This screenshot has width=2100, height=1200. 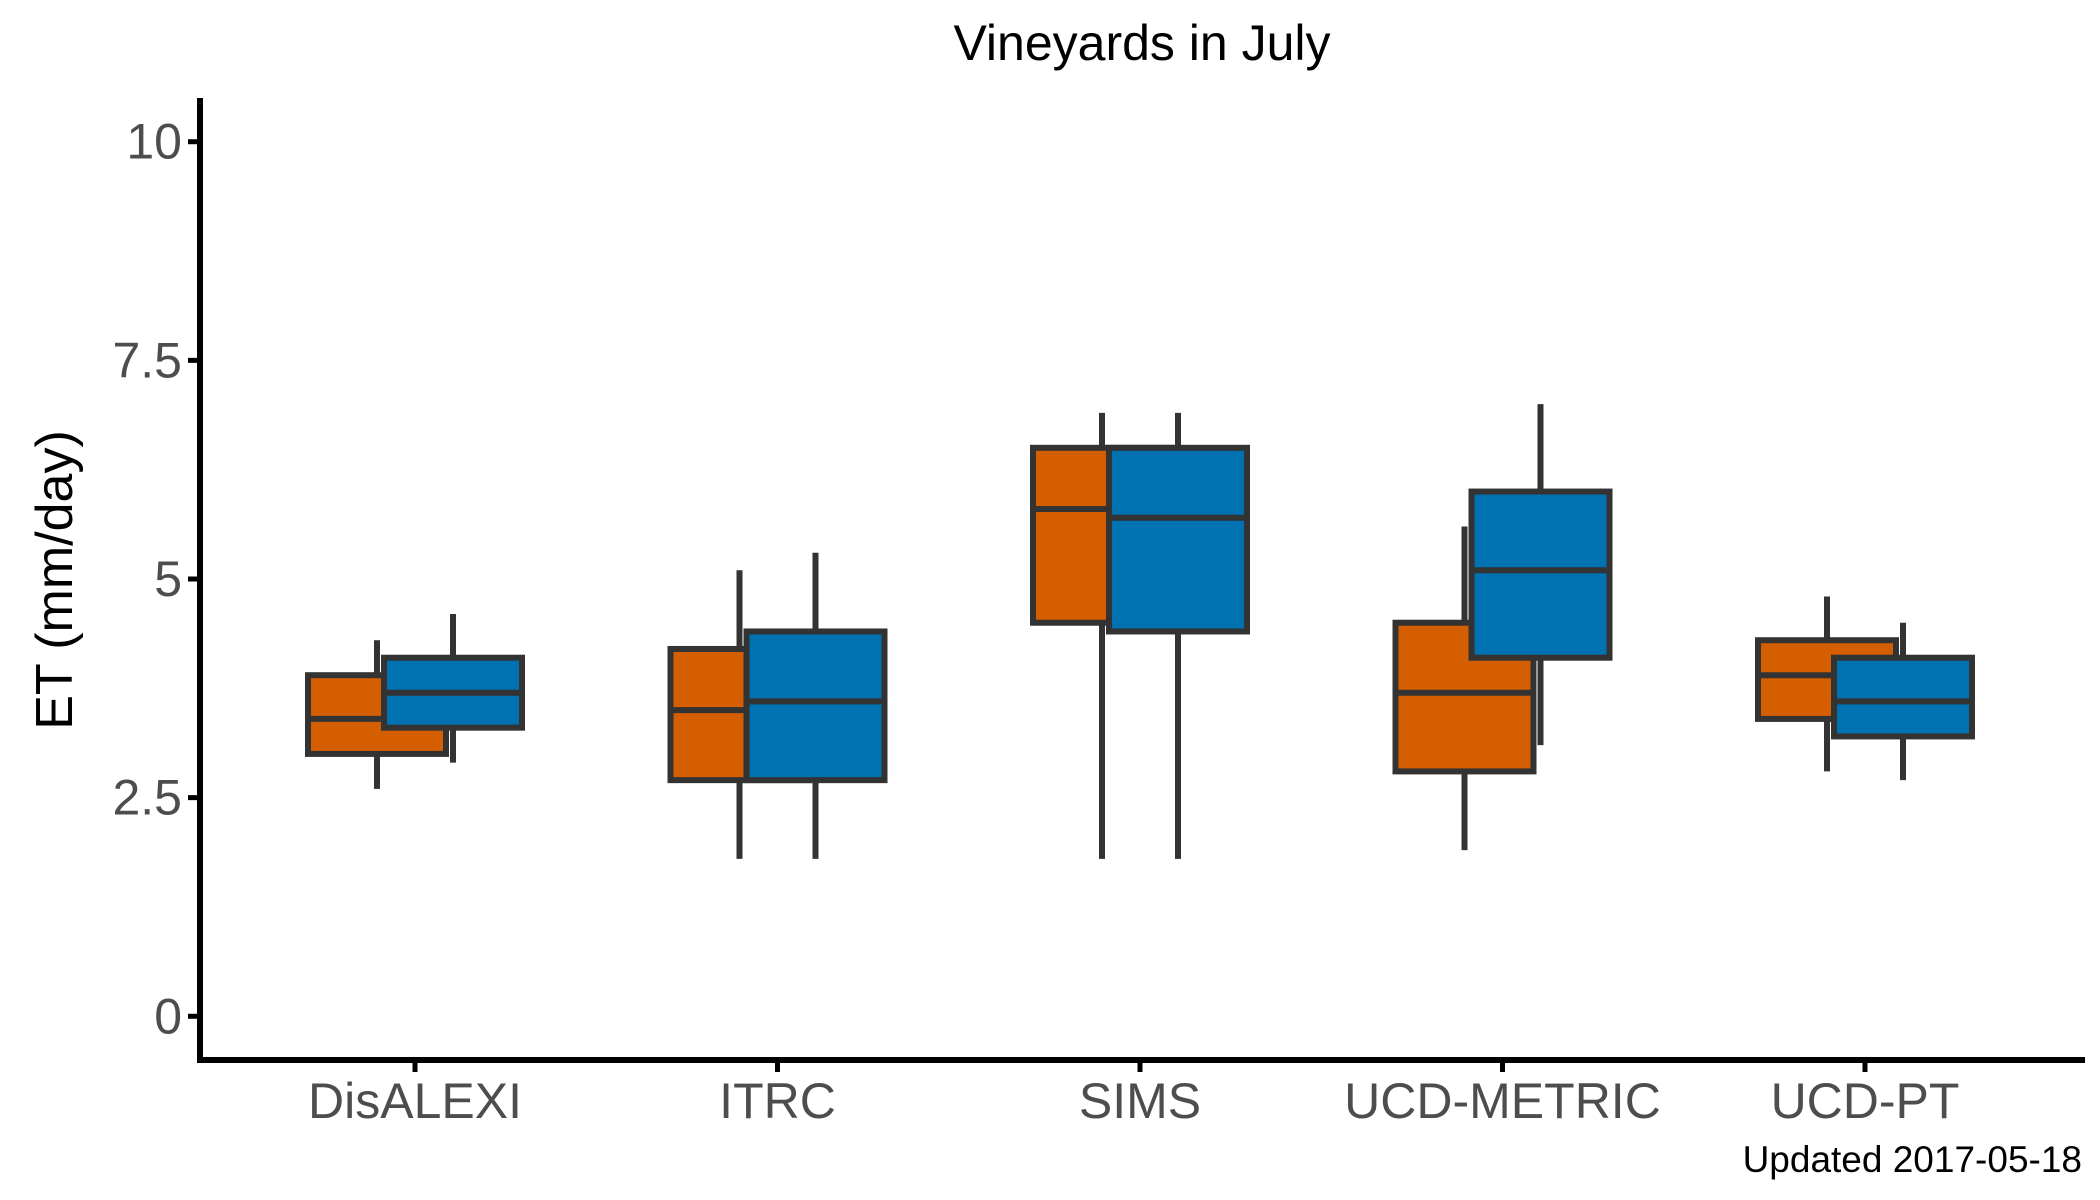 I want to click on x-tick-label: UCD-METRIC, so click(x=1502, y=1101).